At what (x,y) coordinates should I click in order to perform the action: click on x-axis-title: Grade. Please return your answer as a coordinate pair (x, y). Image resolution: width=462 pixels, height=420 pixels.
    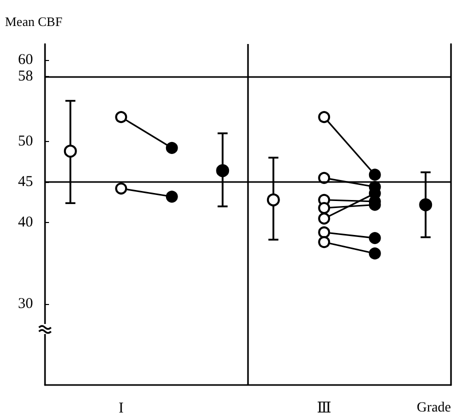
    Looking at the image, I should click on (433, 408).